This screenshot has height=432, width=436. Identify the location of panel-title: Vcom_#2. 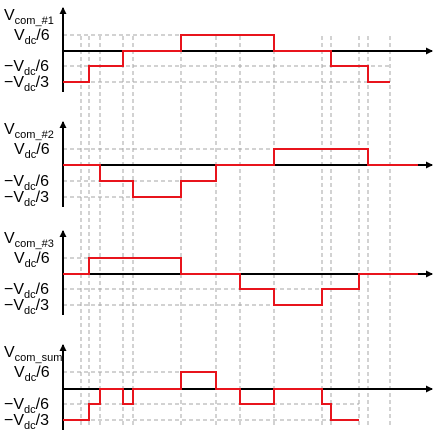
(29, 131).